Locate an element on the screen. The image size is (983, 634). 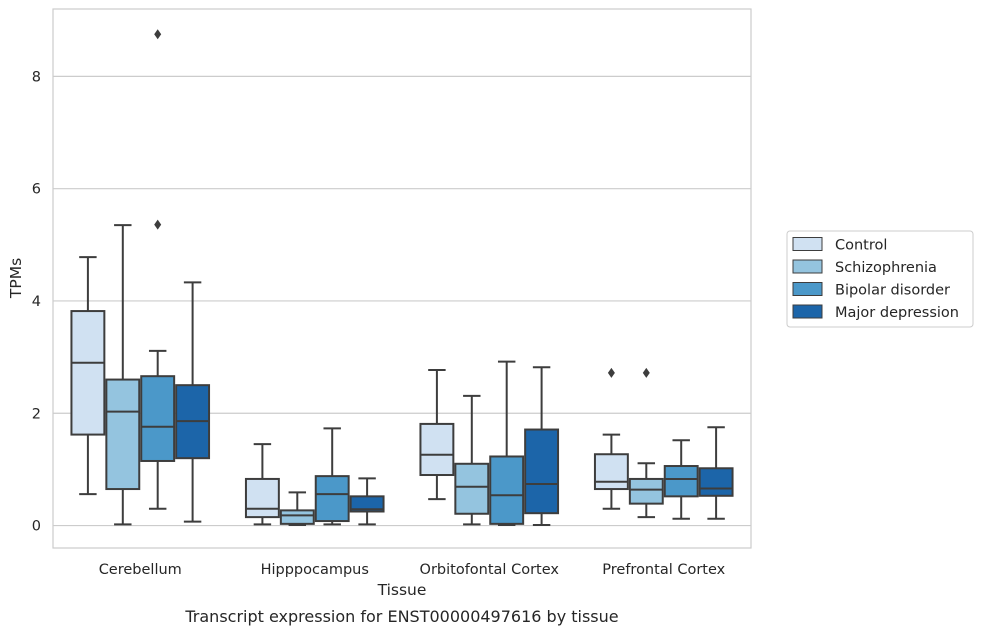
y-tick-label: 6 is located at coordinates (36, 190).